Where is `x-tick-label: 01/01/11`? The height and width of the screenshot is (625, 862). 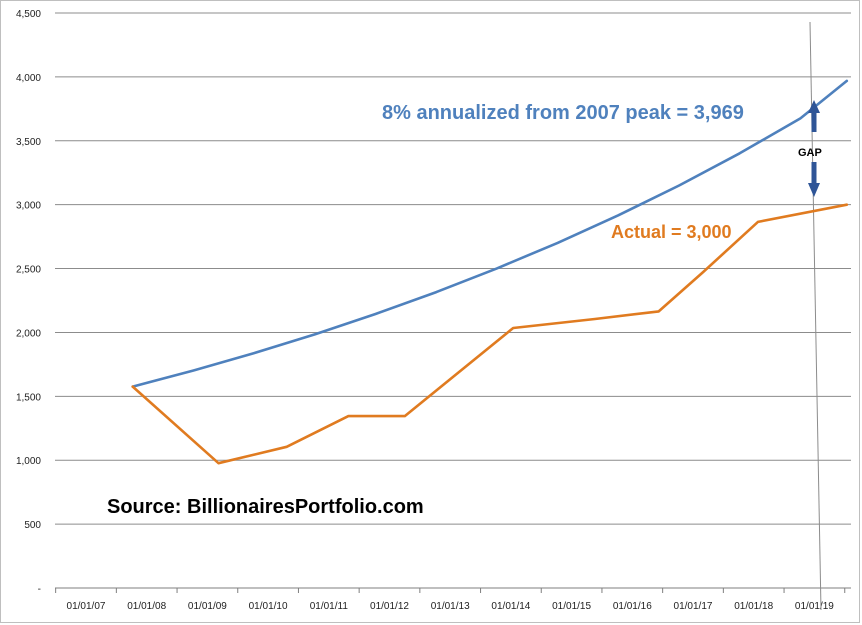
x-tick-label: 01/01/11 is located at coordinates (329, 606).